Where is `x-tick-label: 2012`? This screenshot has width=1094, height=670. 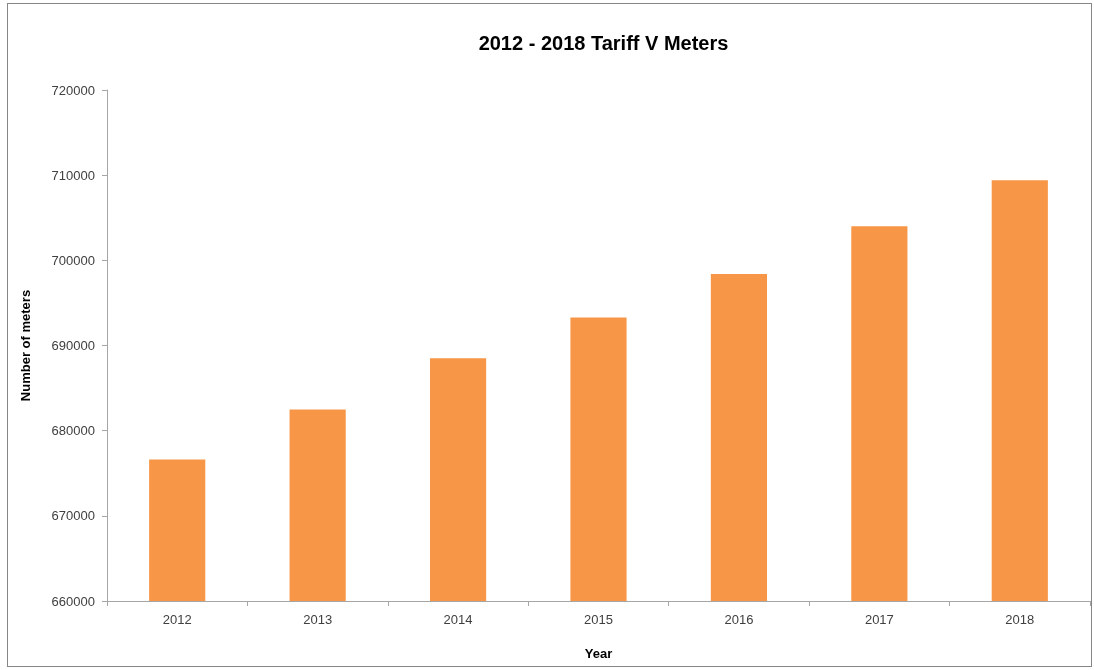 x-tick-label: 2012 is located at coordinates (177, 619).